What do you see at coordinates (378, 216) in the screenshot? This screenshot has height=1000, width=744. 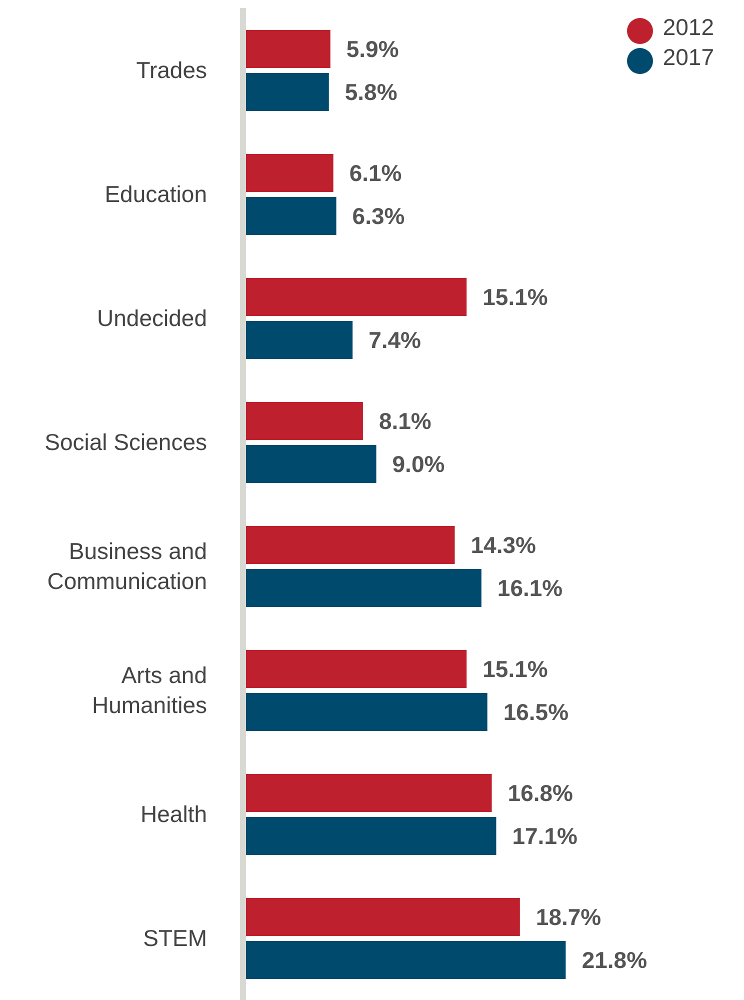 I see `data-label: 6.3%` at bounding box center [378, 216].